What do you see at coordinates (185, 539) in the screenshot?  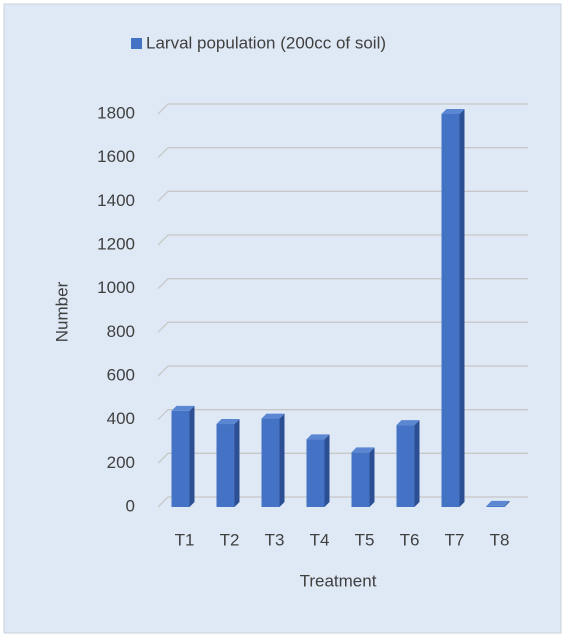 I see `x-tick-label: T1` at bounding box center [185, 539].